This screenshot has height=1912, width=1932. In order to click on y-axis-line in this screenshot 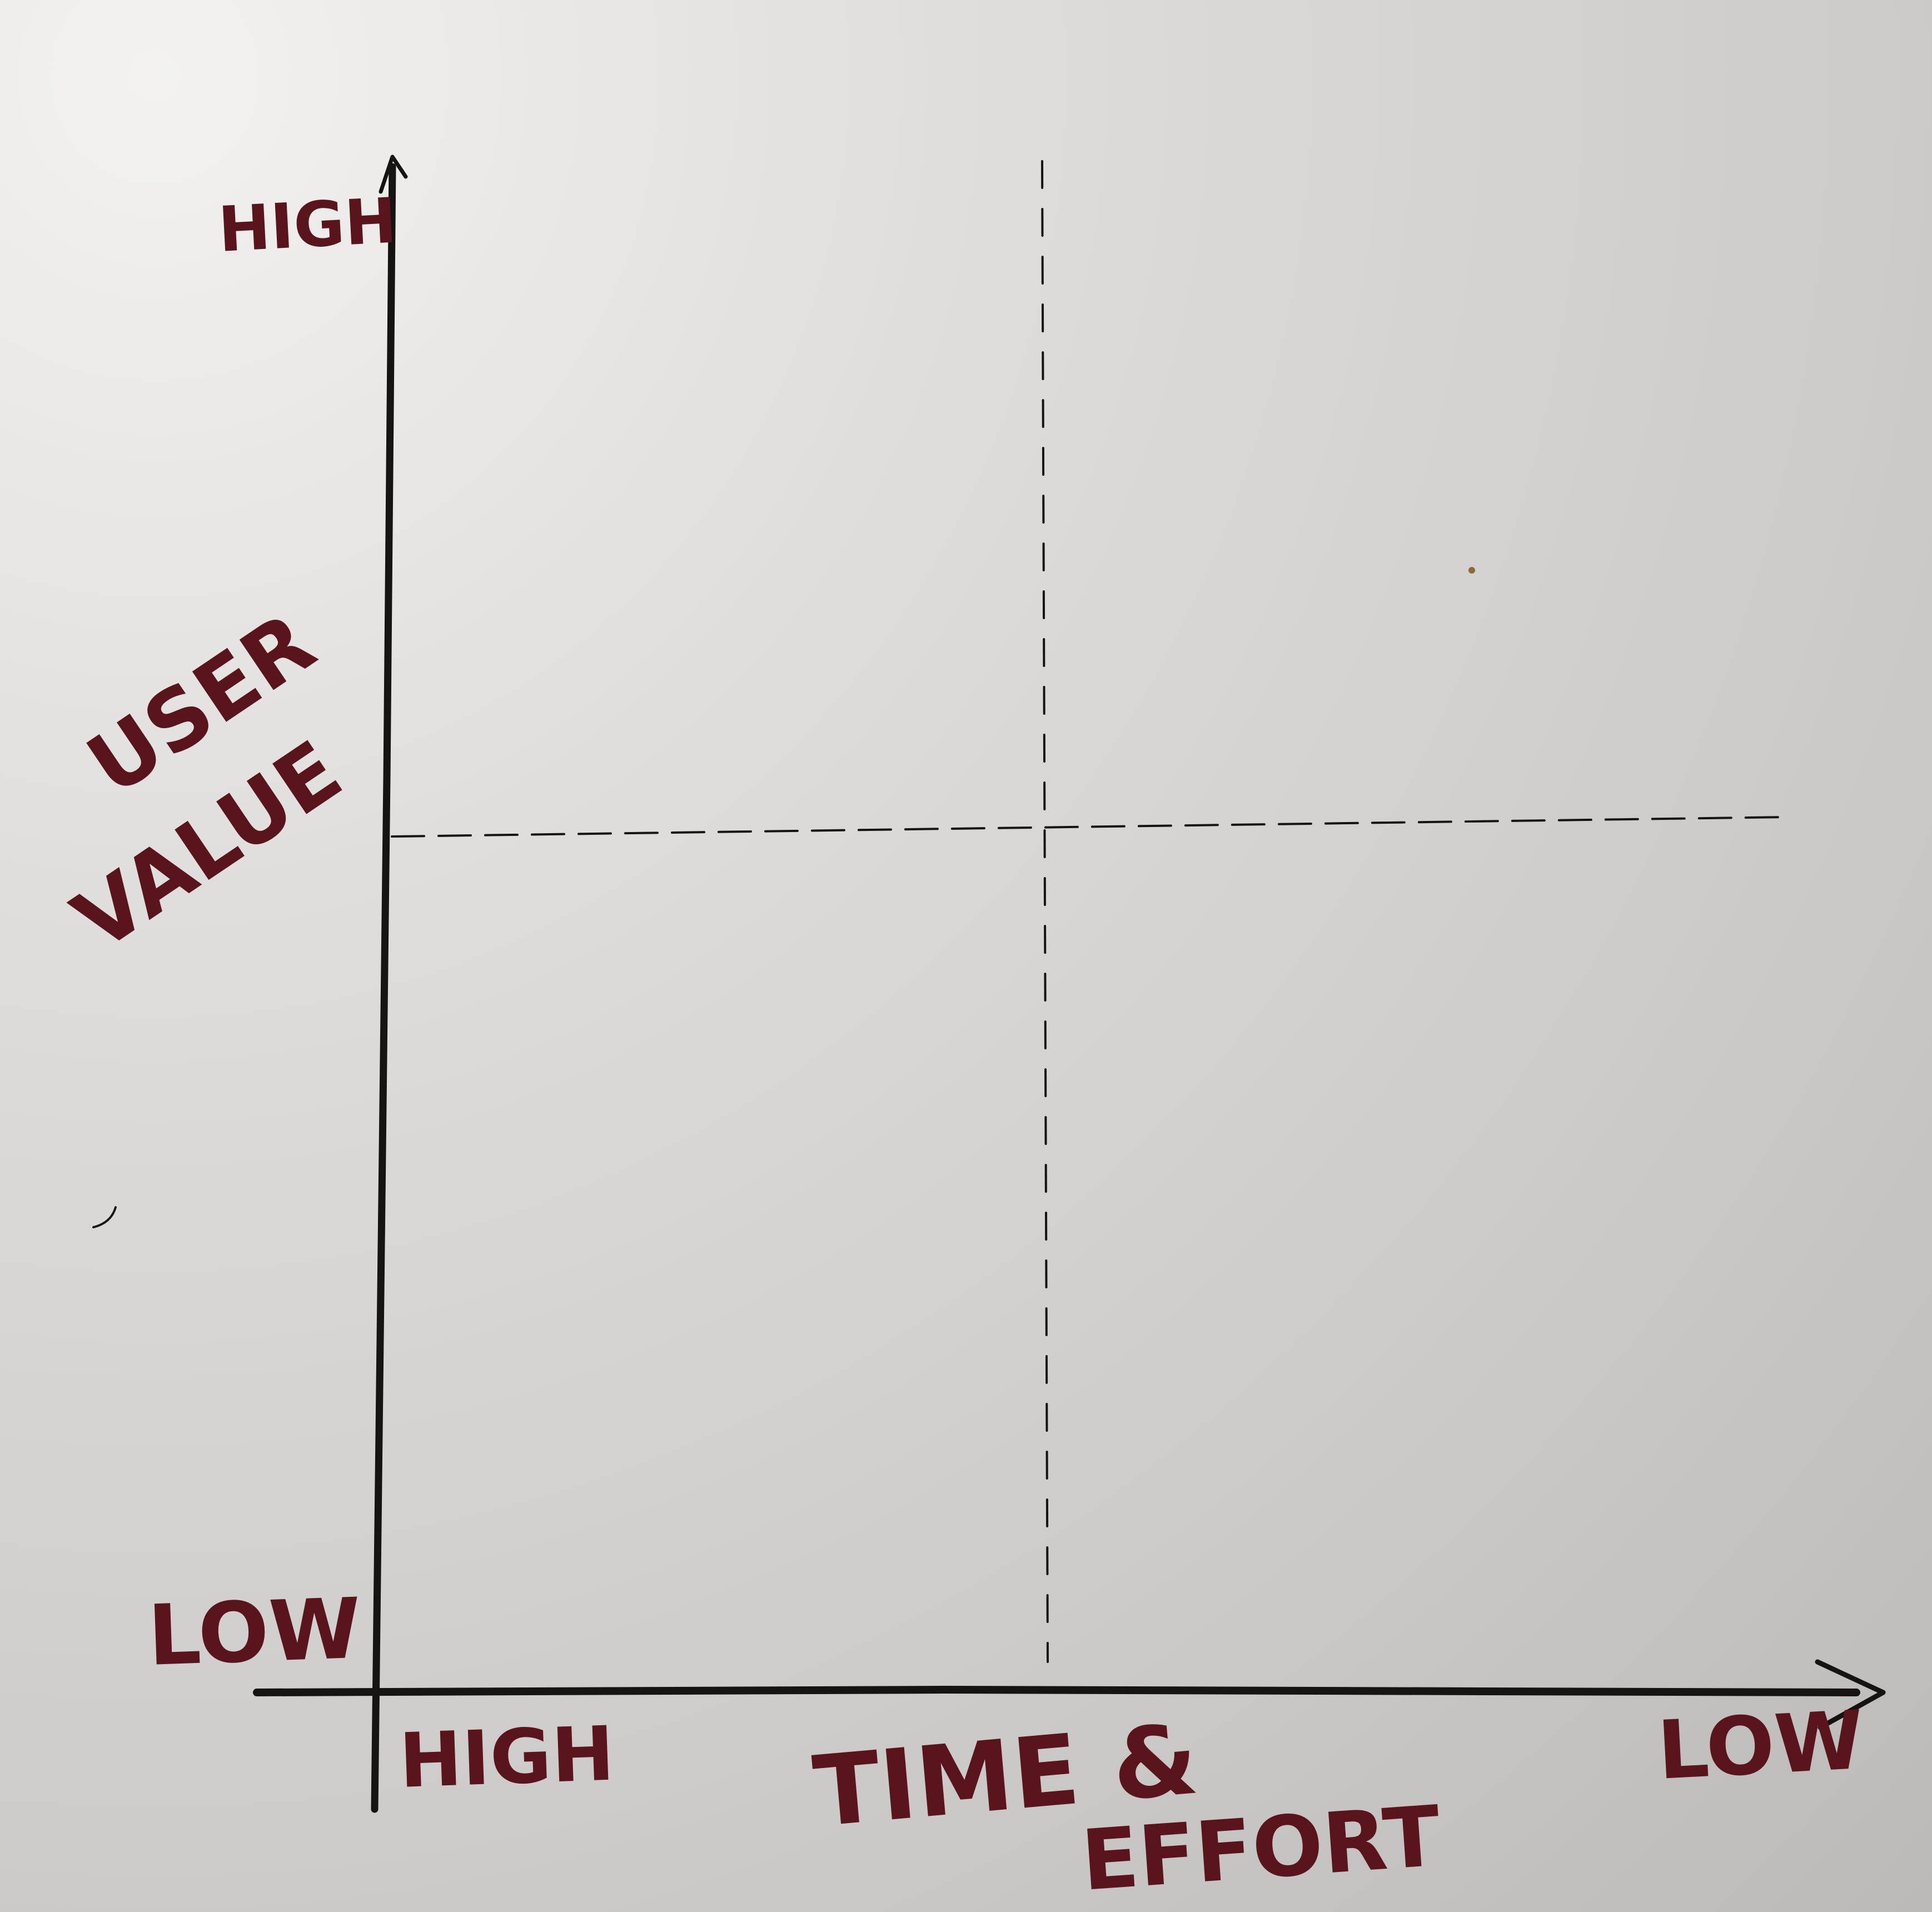, I will do `click(383, 988)`.